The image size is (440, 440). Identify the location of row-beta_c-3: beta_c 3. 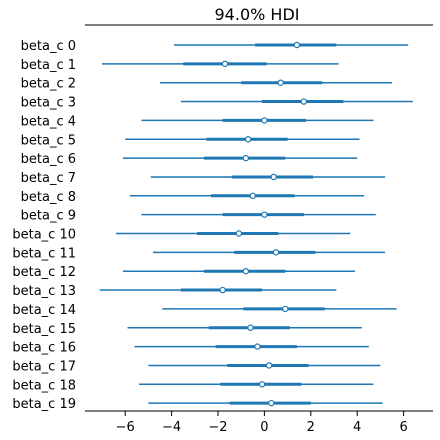
(217, 103).